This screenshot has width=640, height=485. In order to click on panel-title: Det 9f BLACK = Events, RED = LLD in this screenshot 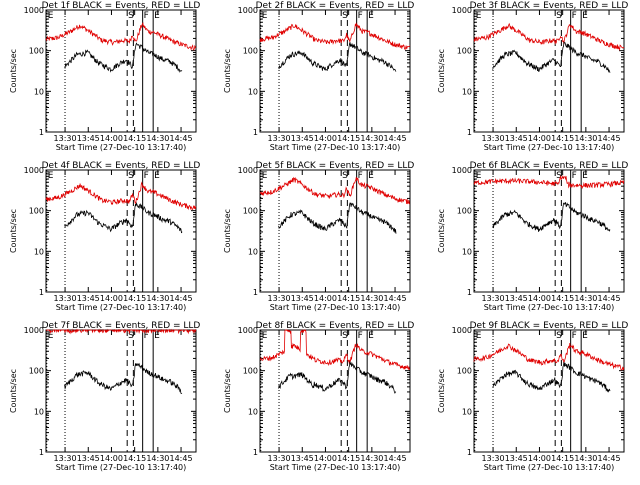, I will do `click(549, 326)`.